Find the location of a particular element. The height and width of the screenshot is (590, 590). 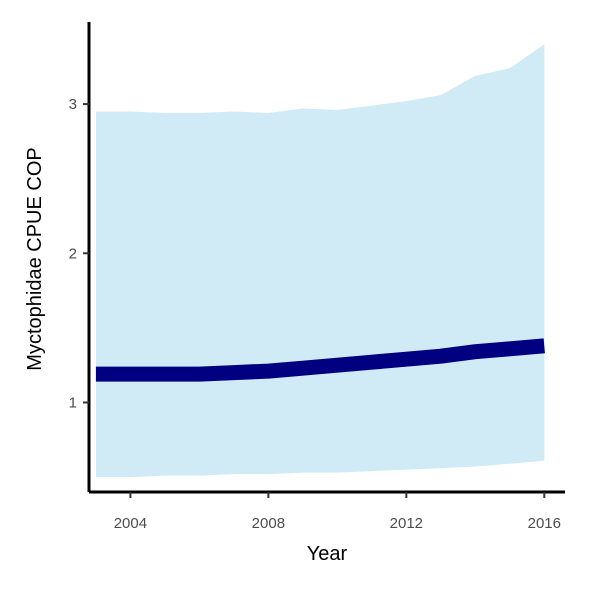

y-tick-label: 3 is located at coordinates (73, 104).